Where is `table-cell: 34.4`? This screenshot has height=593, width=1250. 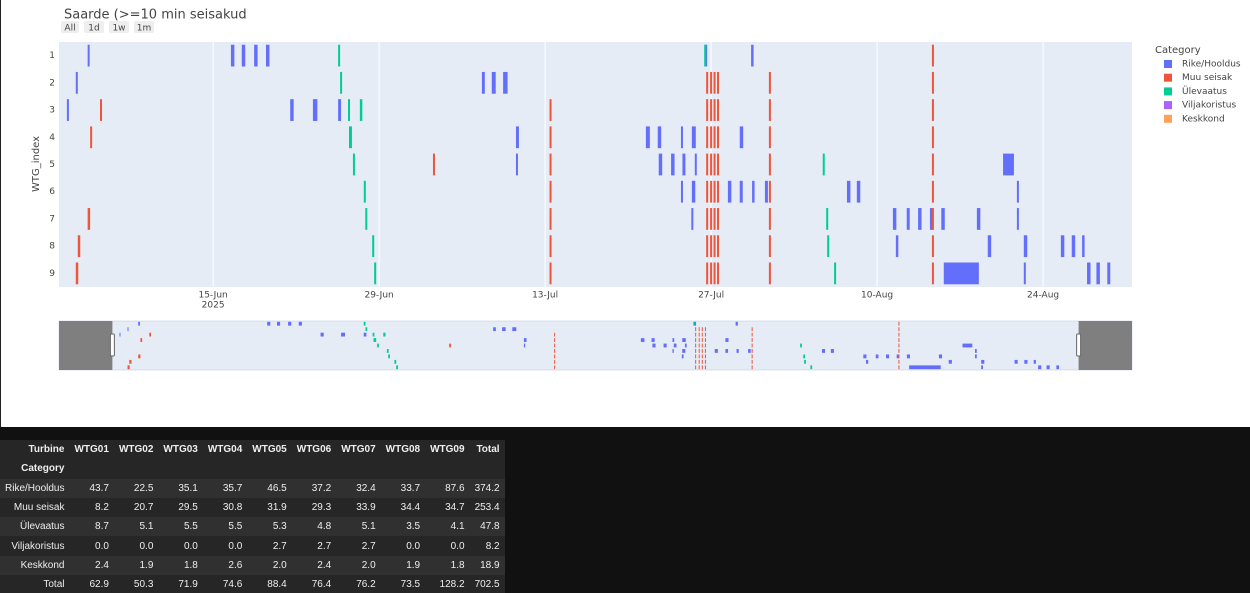
table-cell: 34.4 is located at coordinates (403, 507).